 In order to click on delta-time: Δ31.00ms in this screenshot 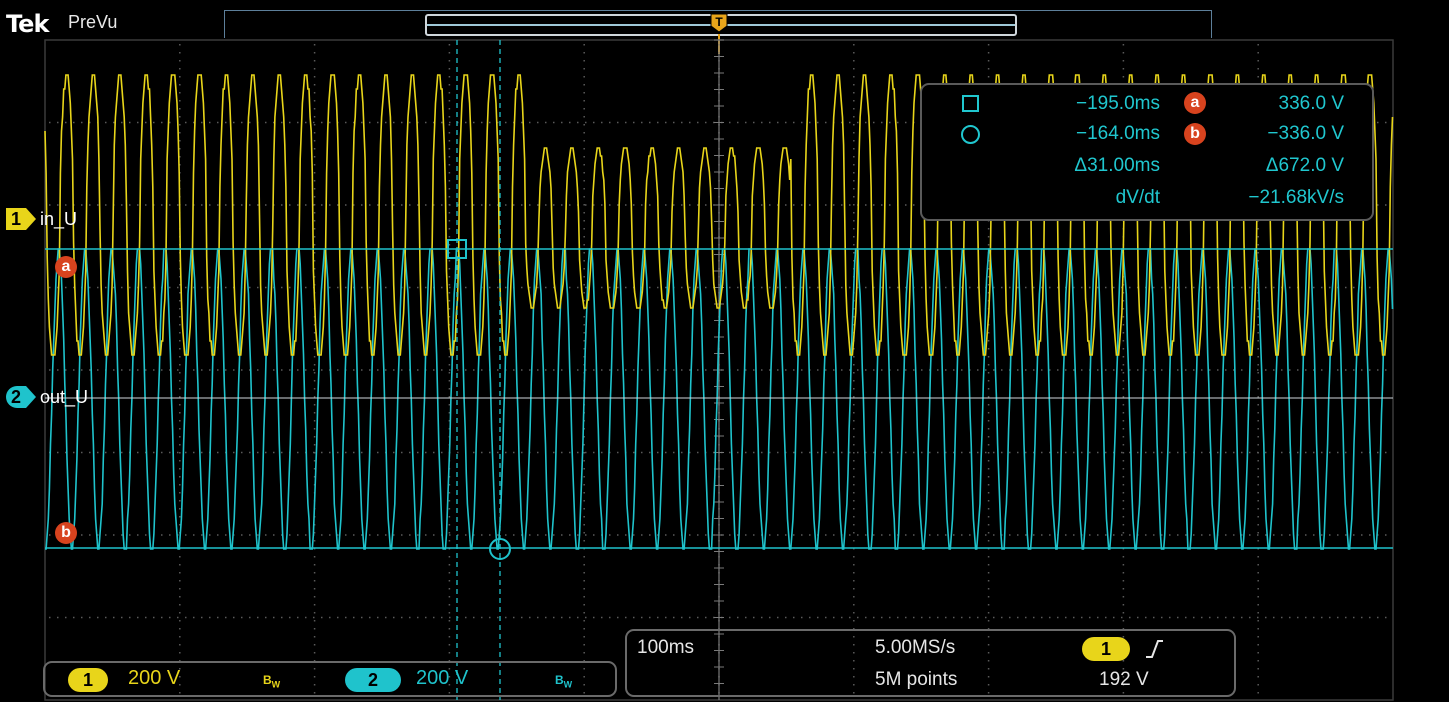, I will do `click(1117, 165)`.